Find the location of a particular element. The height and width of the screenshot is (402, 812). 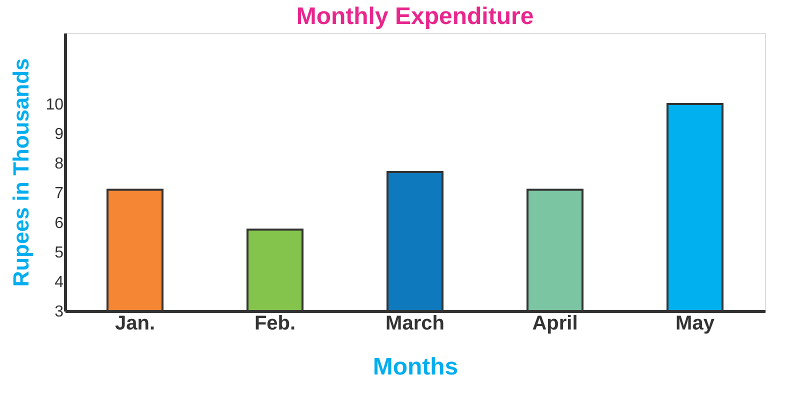

y-tick-label: 9 is located at coordinates (59, 135).